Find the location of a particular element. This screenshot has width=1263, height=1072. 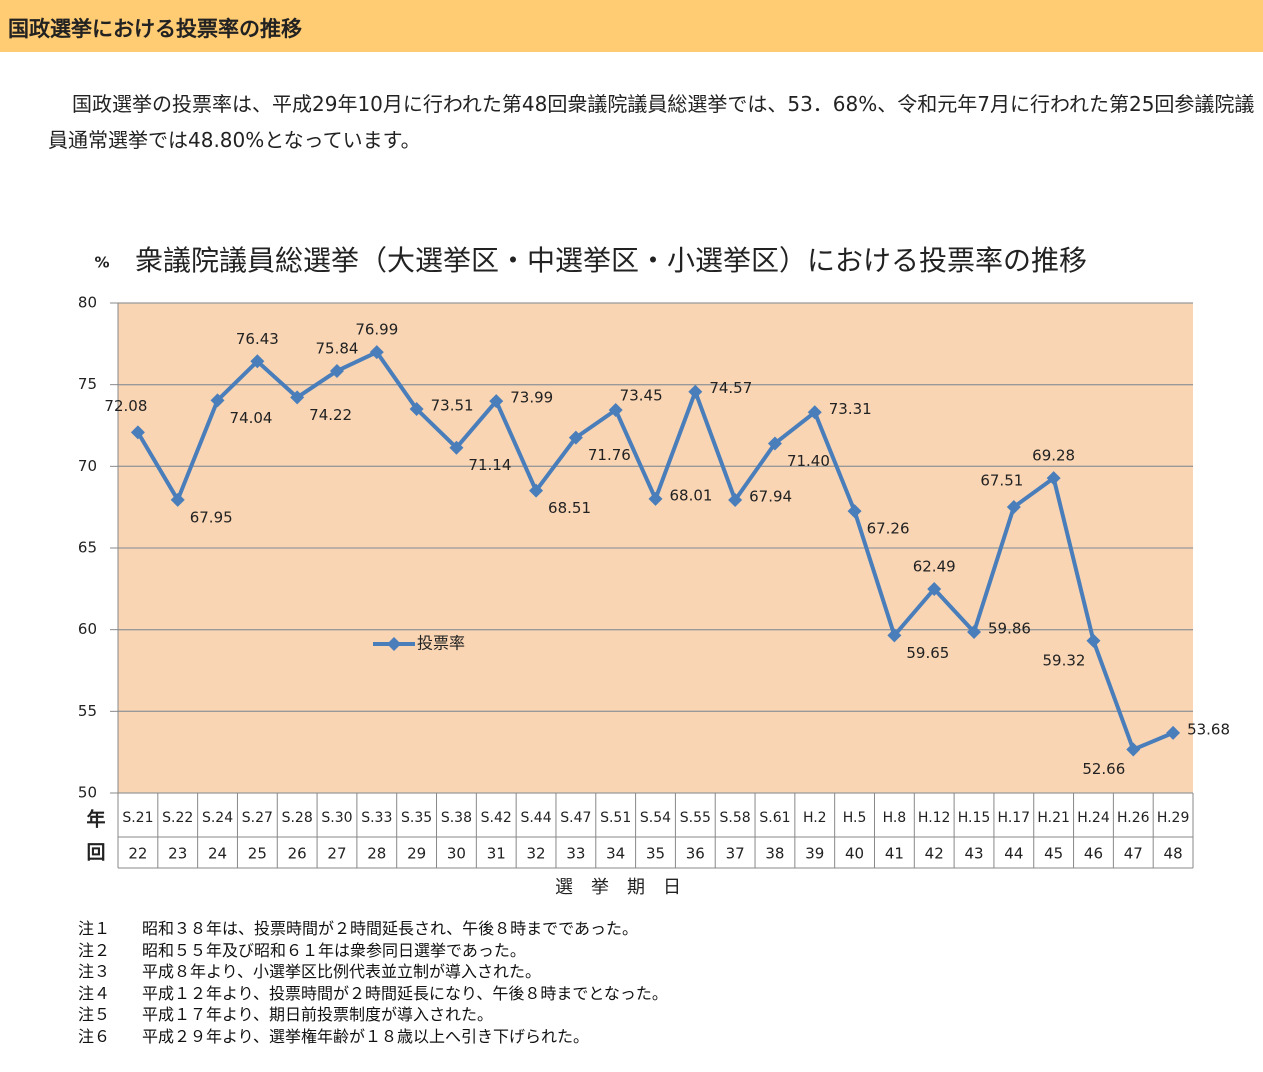

x-tick-label: S.55 is located at coordinates (695, 818).